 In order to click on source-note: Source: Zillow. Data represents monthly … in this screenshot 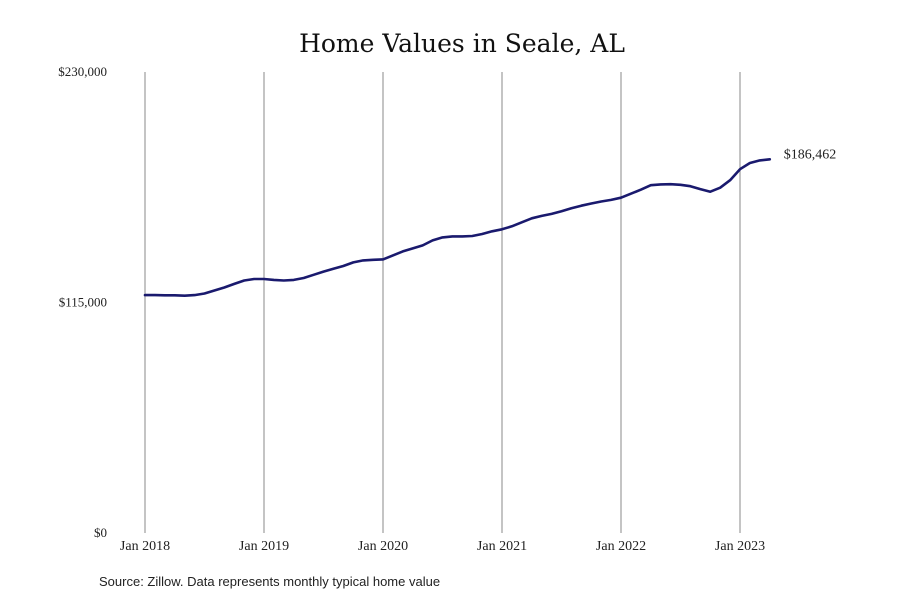, I will do `click(269, 581)`.